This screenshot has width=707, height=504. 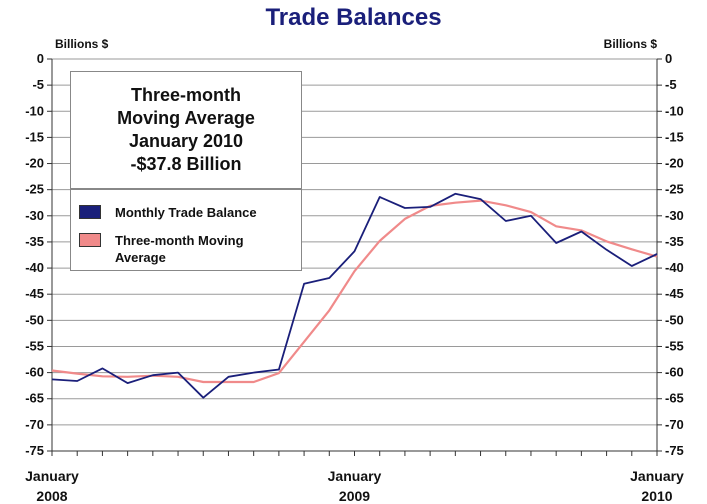 What do you see at coordinates (674, 136) in the screenshot?
I see `y-tick-label-right: -15` at bounding box center [674, 136].